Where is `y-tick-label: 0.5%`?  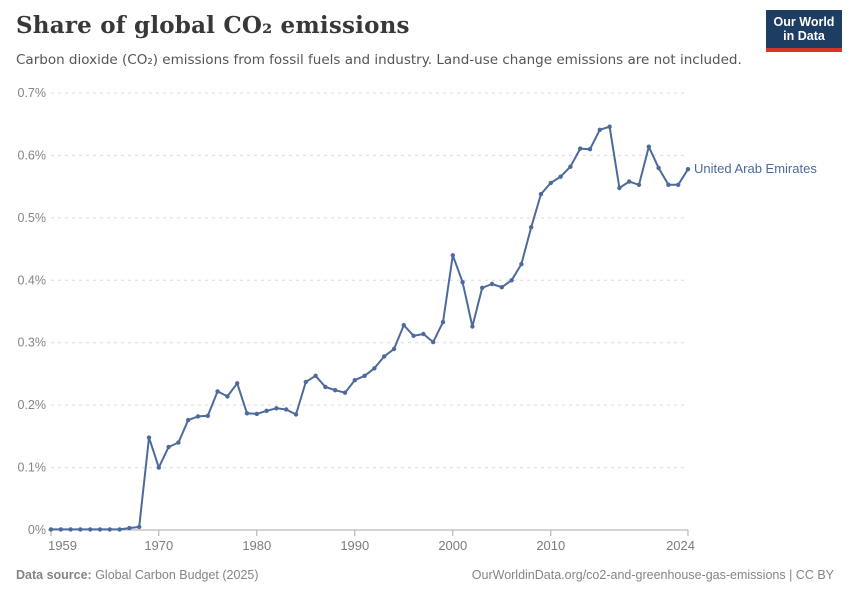 y-tick-label: 0.5% is located at coordinates (32, 218).